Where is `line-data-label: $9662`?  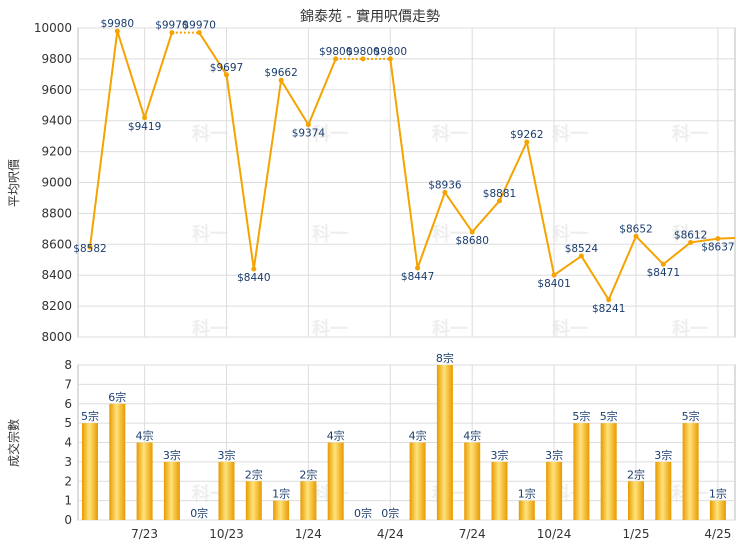 line-data-label: $9662 is located at coordinates (280, 73).